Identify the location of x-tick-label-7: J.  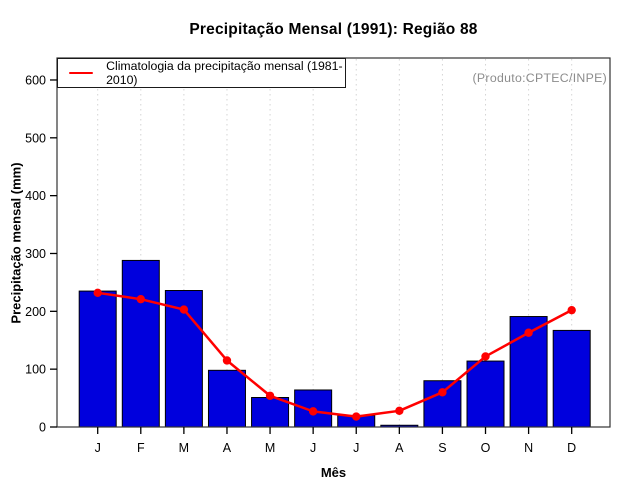
(356, 448).